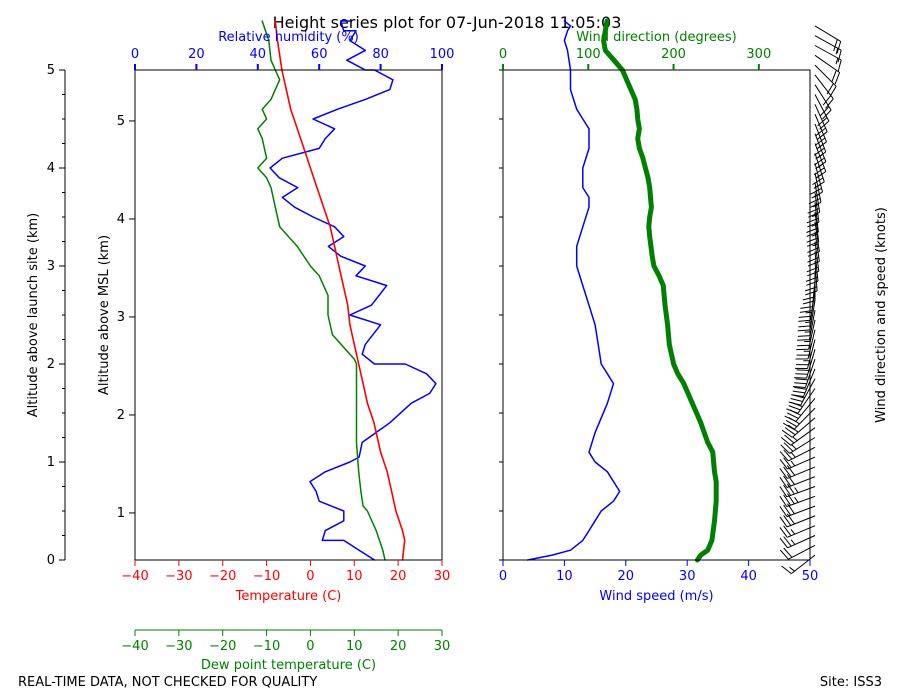 This screenshot has width=900, height=700. What do you see at coordinates (398, 576) in the screenshot?
I see `temperature-tick-label: 20` at bounding box center [398, 576].